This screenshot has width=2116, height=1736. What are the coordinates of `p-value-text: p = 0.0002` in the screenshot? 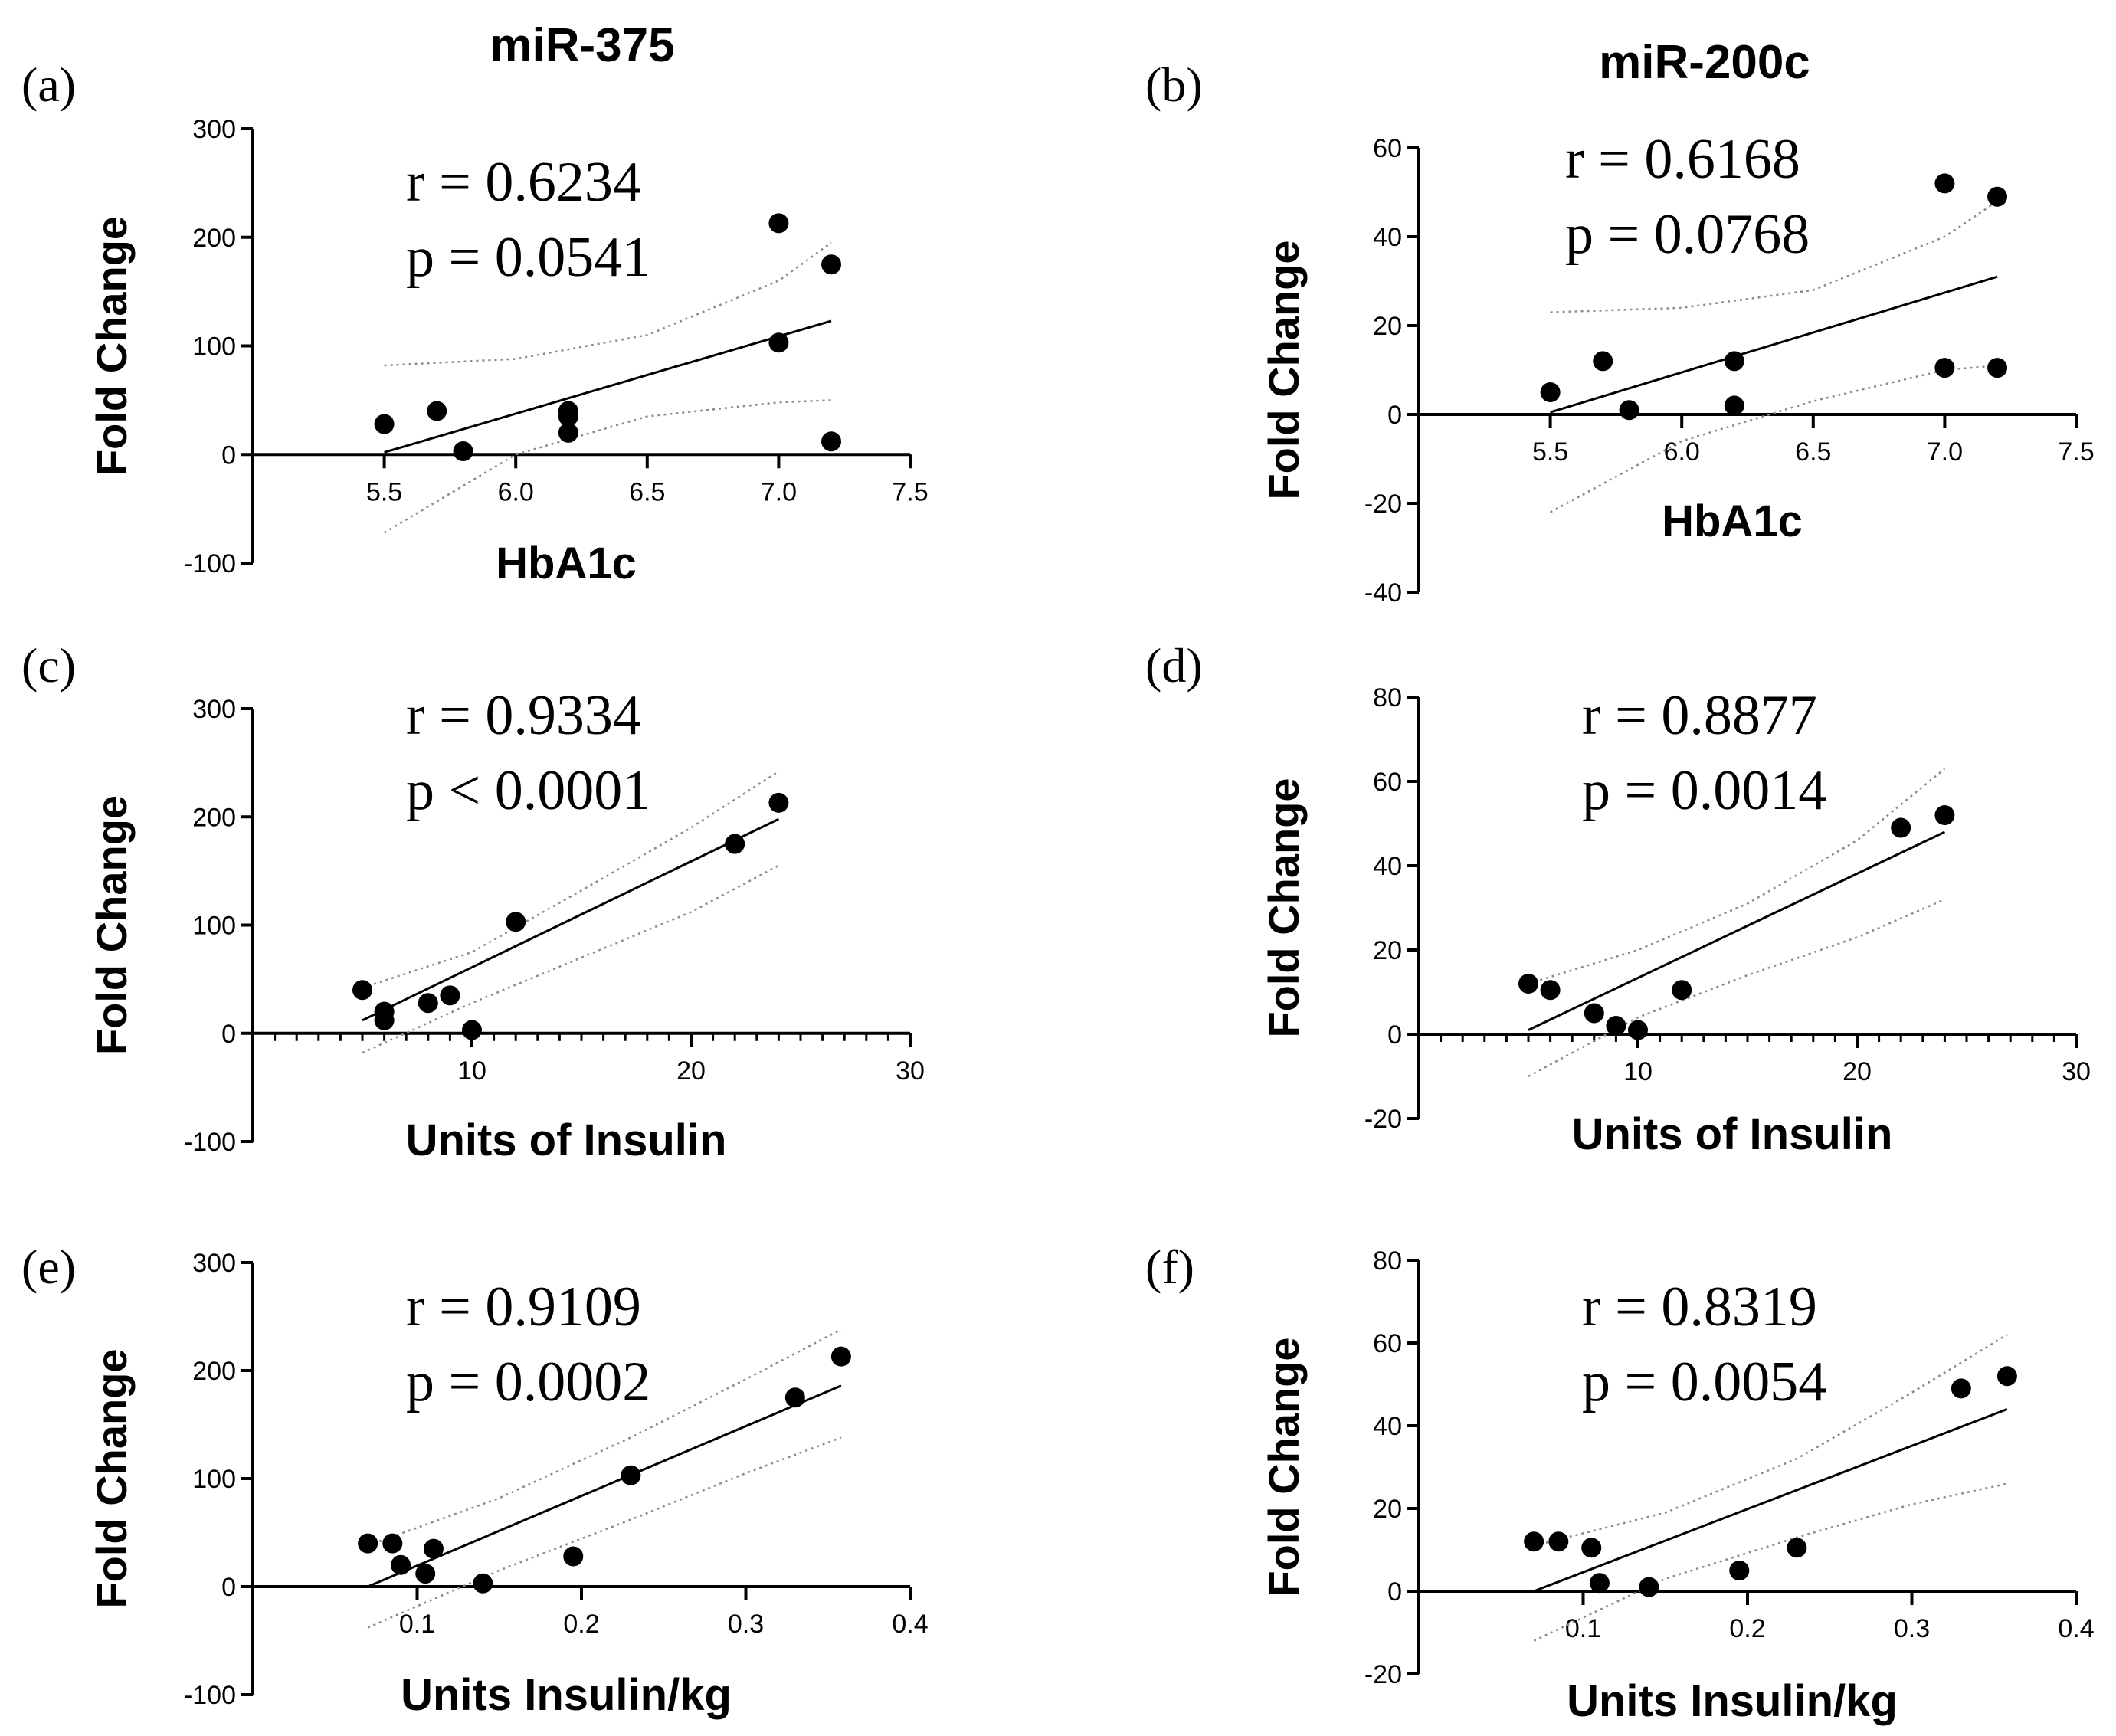 It's located at (528, 1382).